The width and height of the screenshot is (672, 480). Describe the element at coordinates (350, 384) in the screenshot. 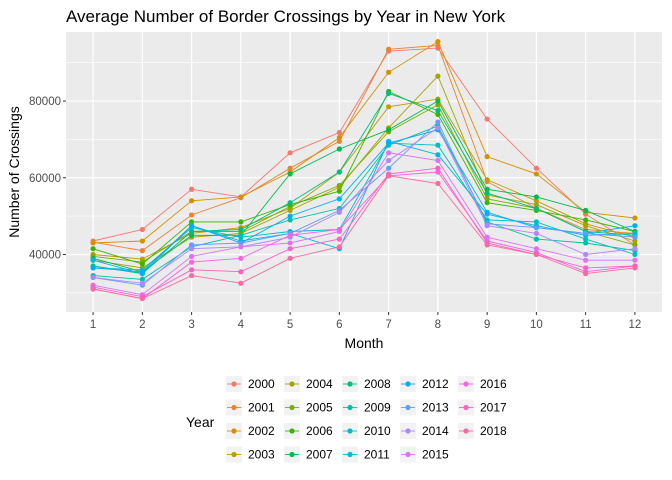

I see `legend-key-point-2008` at that location.